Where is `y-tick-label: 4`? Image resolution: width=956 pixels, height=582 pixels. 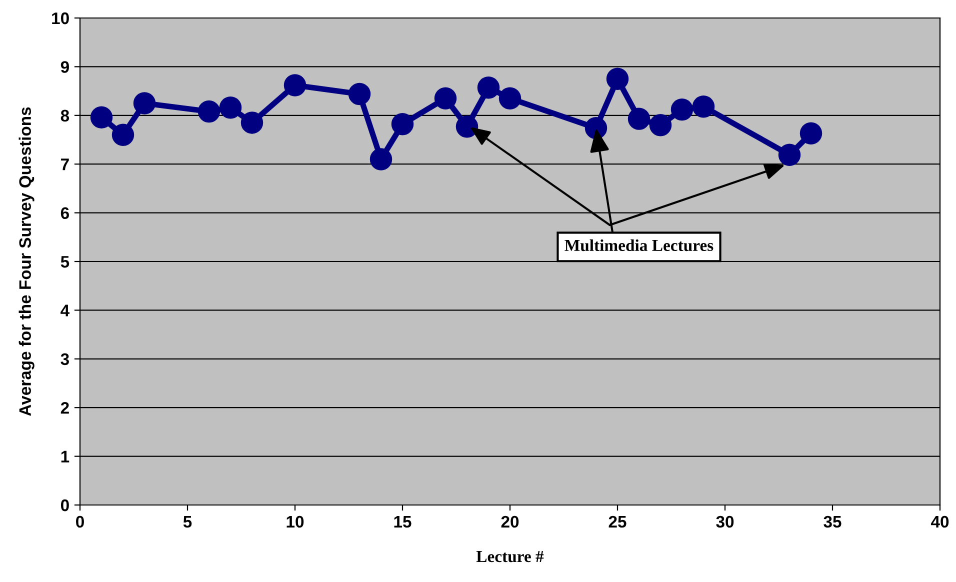 y-tick-label: 4 is located at coordinates (65, 310).